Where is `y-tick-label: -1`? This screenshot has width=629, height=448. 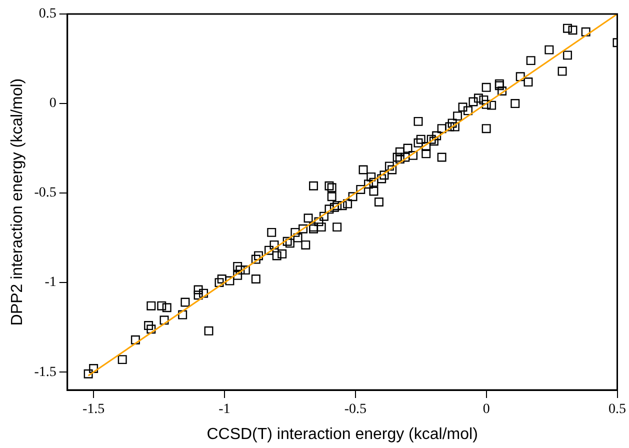
y-tick-label: -1 is located at coordinates (50, 282).